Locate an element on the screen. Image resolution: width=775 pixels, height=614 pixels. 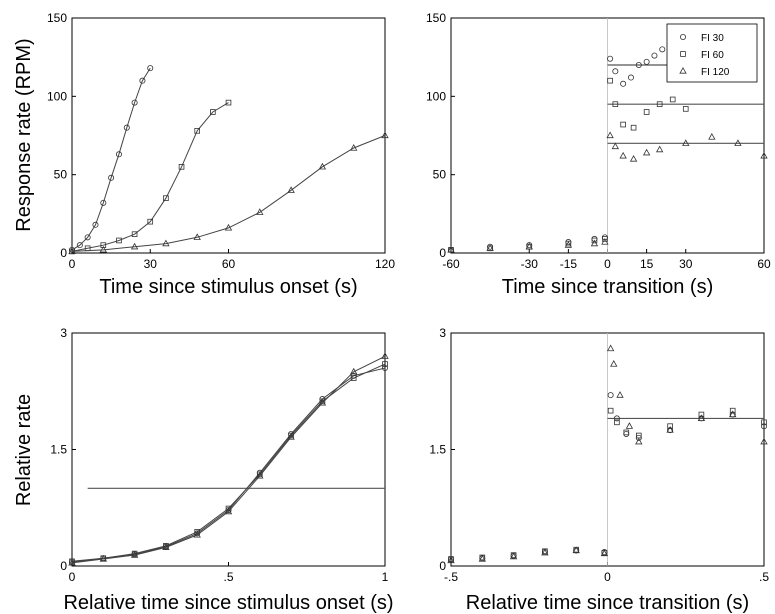
x-tick-label: 60 is located at coordinates (229, 264).